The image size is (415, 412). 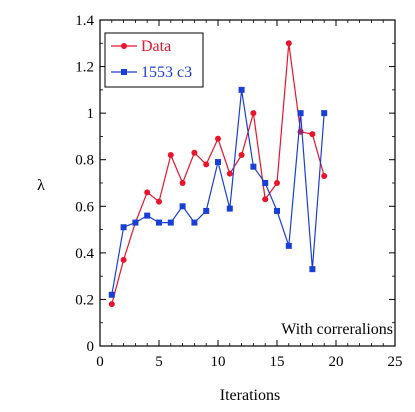 I want to click on x-tick-label: 10, so click(x=218, y=362).